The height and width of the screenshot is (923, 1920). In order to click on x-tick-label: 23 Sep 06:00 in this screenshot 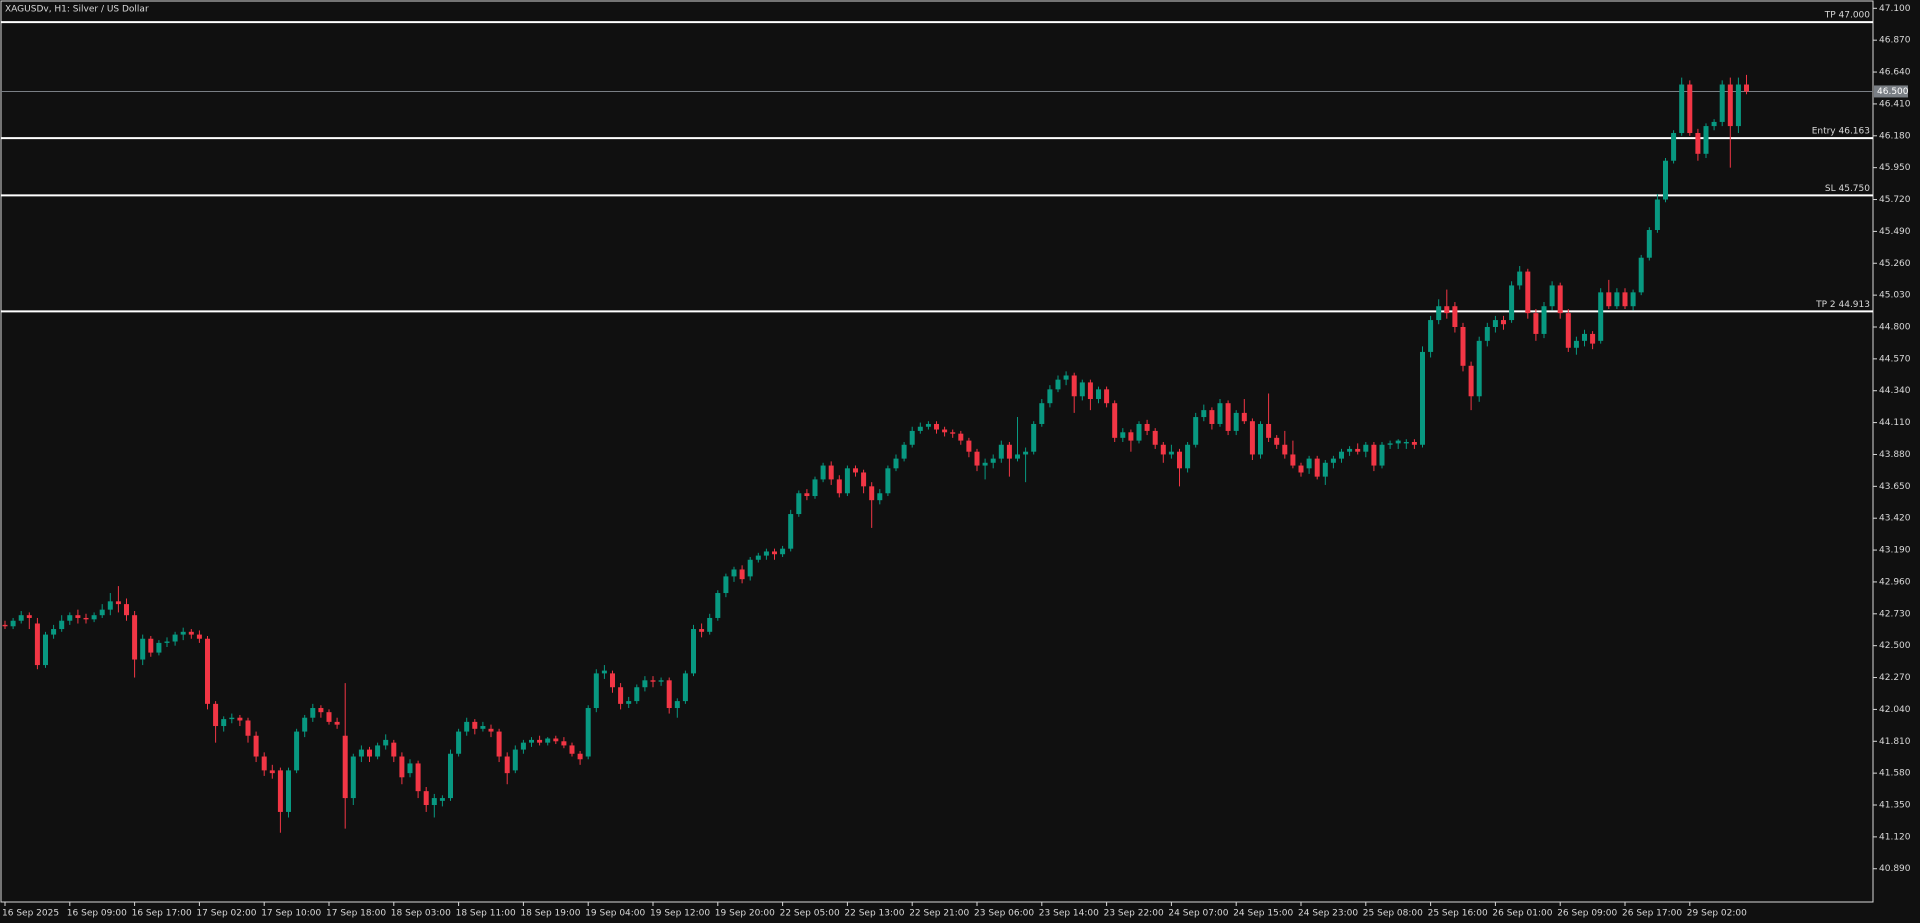, I will do `click(1004, 914)`.